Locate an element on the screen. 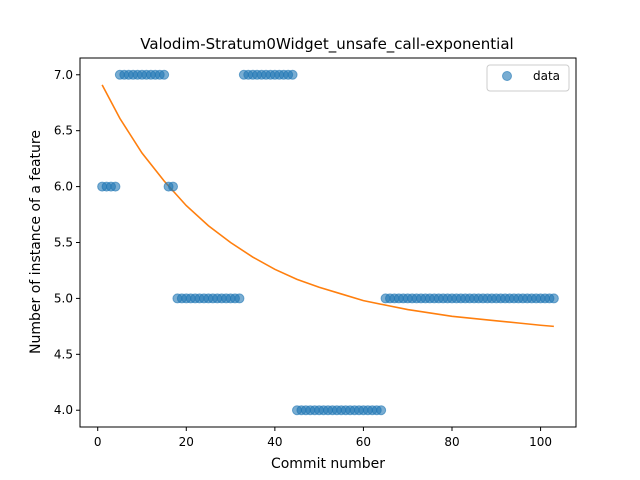  y-tick-label: 5.0 is located at coordinates (63, 298).